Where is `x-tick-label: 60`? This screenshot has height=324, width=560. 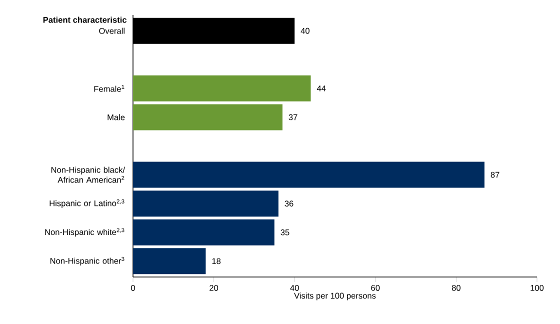
x-tick-label: 60 is located at coordinates (375, 287).